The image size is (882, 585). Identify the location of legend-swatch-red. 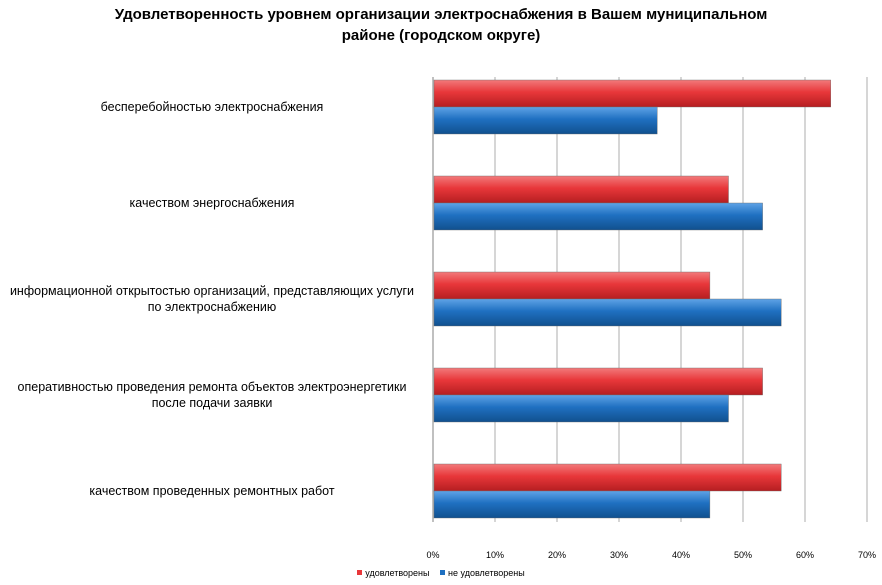
(360, 572).